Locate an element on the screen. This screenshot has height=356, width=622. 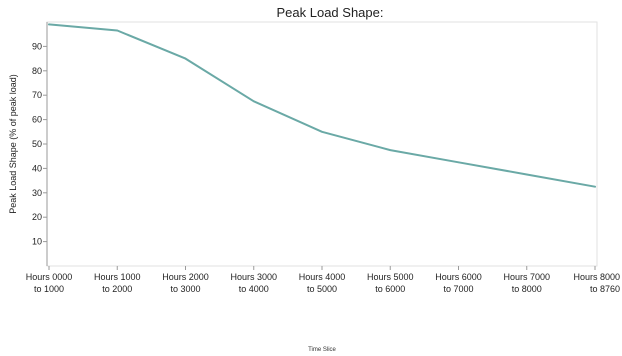
y-axis-ticks: 10 20 30 40 50 60 70 80 90 is located at coordinates (39, 144).